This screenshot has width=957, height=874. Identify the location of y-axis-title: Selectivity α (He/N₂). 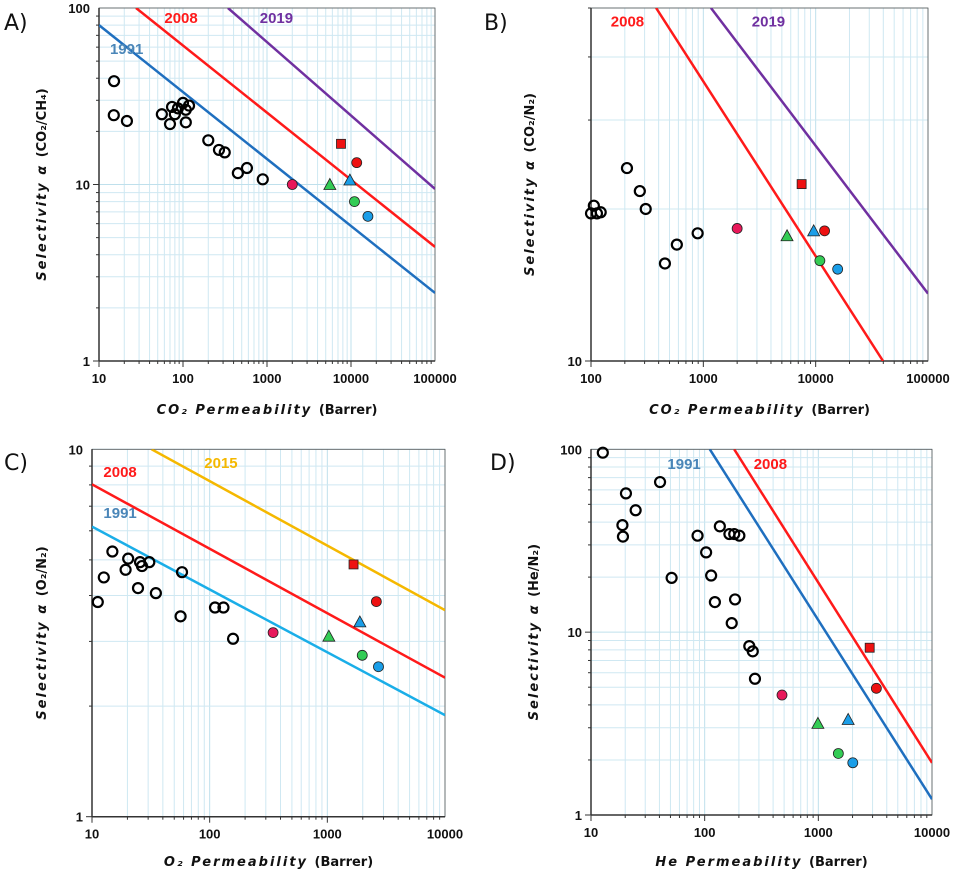
(534, 632).